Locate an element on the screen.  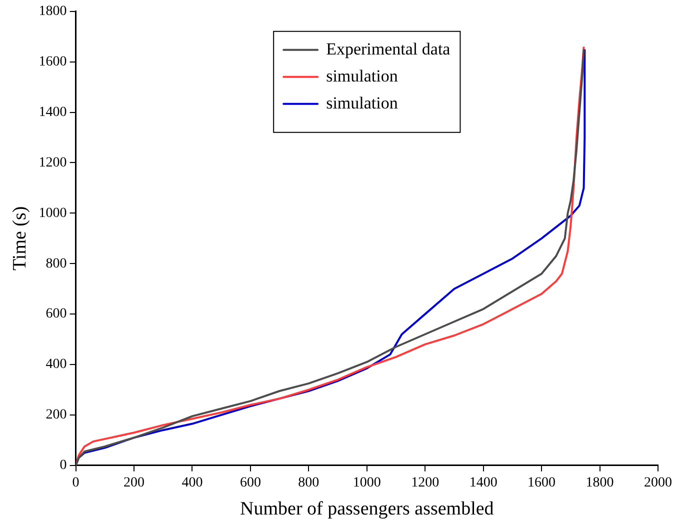
x-tick-label: 1600 is located at coordinates (542, 482).